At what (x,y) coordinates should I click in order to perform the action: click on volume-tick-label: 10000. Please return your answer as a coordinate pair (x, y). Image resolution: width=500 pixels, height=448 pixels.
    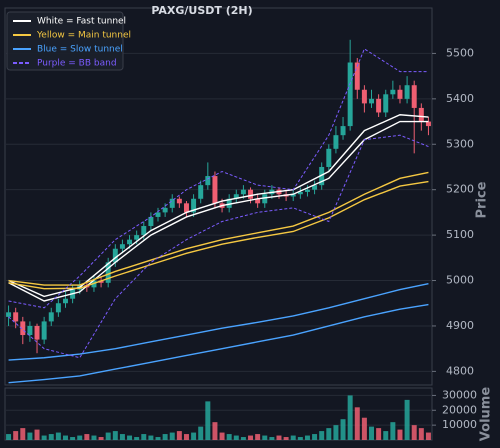
    Looking at the image, I should click on (459, 424).